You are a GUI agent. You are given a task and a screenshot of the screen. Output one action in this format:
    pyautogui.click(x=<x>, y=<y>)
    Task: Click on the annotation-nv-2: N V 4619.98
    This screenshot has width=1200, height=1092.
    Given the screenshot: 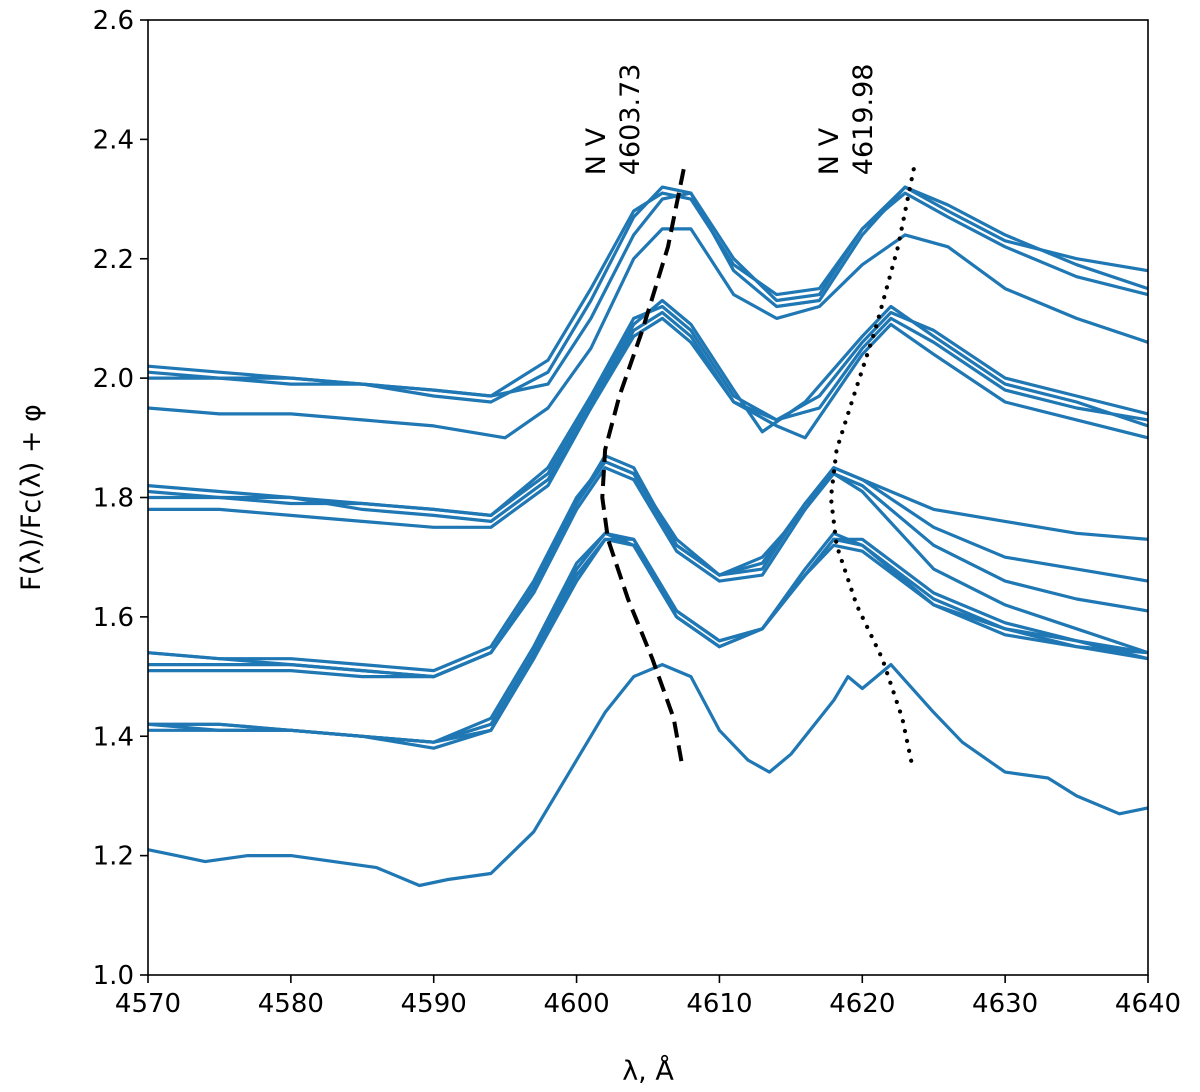 What is the action you would take?
    pyautogui.click(x=846, y=120)
    